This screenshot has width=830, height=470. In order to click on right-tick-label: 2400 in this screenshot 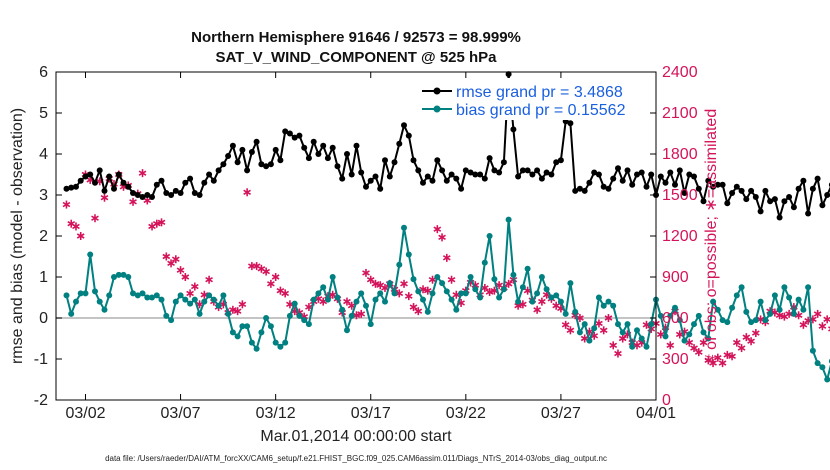, I will do `click(680, 72)`.